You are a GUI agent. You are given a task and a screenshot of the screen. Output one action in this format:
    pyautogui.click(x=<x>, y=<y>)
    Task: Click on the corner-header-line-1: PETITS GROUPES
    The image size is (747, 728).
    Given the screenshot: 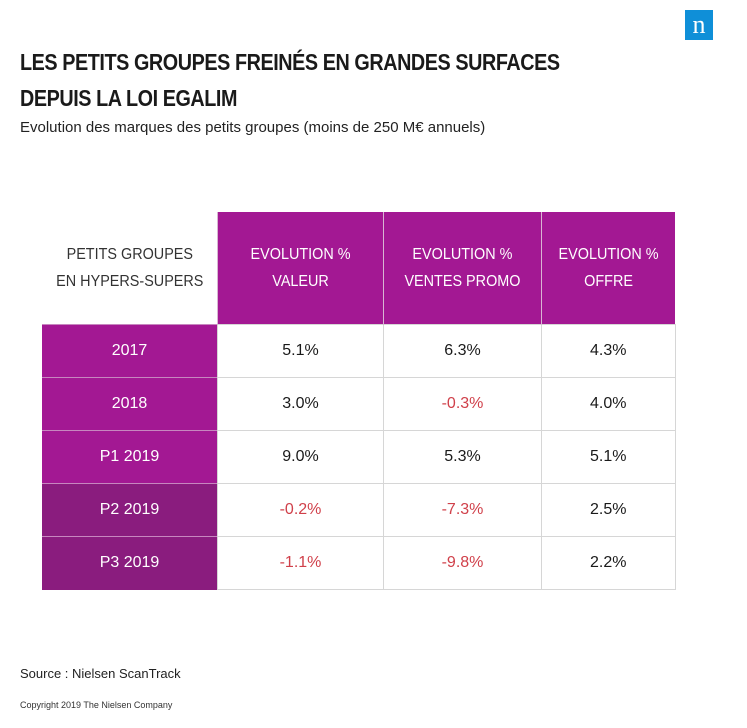 What is the action you would take?
    pyautogui.click(x=129, y=254)
    